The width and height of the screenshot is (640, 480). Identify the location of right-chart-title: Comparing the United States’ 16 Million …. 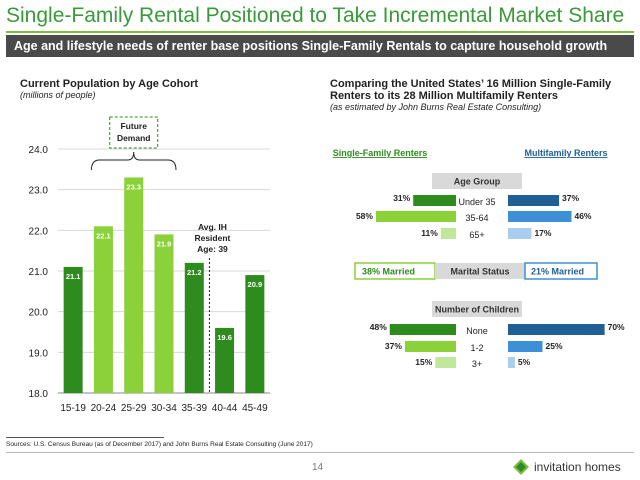
(471, 90).